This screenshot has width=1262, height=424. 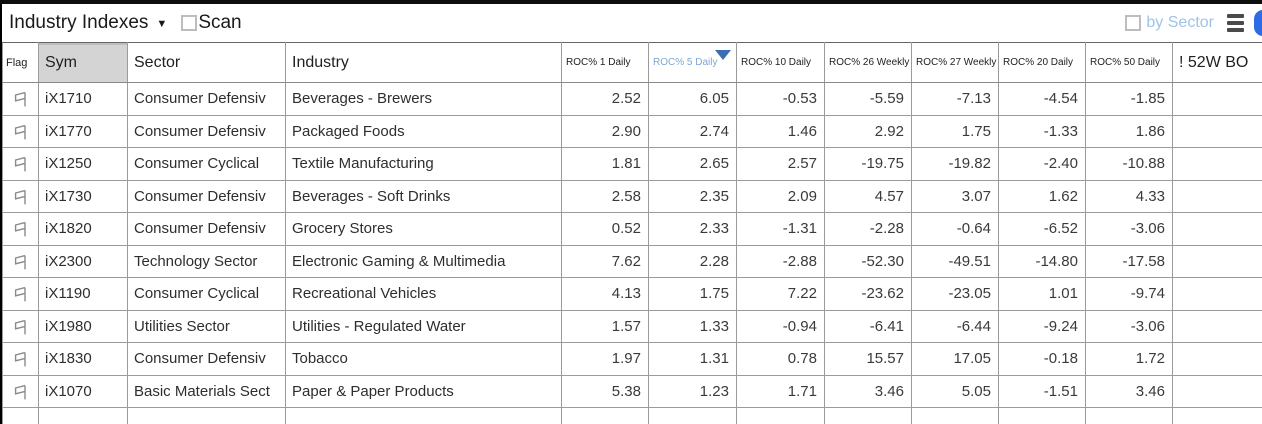 What do you see at coordinates (955, 99) in the screenshot?
I see `roc-value-cell: -7.13` at bounding box center [955, 99].